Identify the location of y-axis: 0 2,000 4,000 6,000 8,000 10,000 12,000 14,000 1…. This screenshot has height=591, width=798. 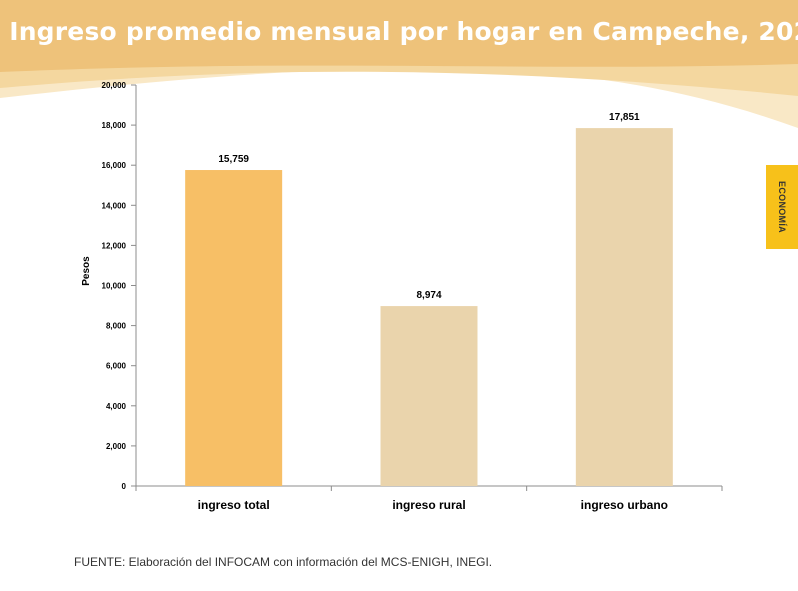
(119, 286).